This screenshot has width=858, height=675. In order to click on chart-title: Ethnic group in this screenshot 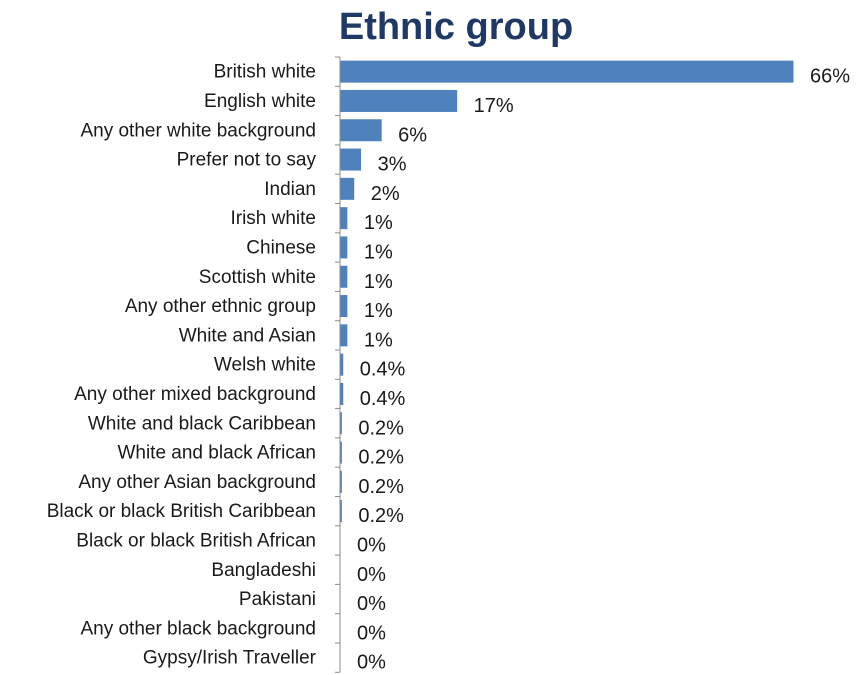, I will do `click(456, 27)`.